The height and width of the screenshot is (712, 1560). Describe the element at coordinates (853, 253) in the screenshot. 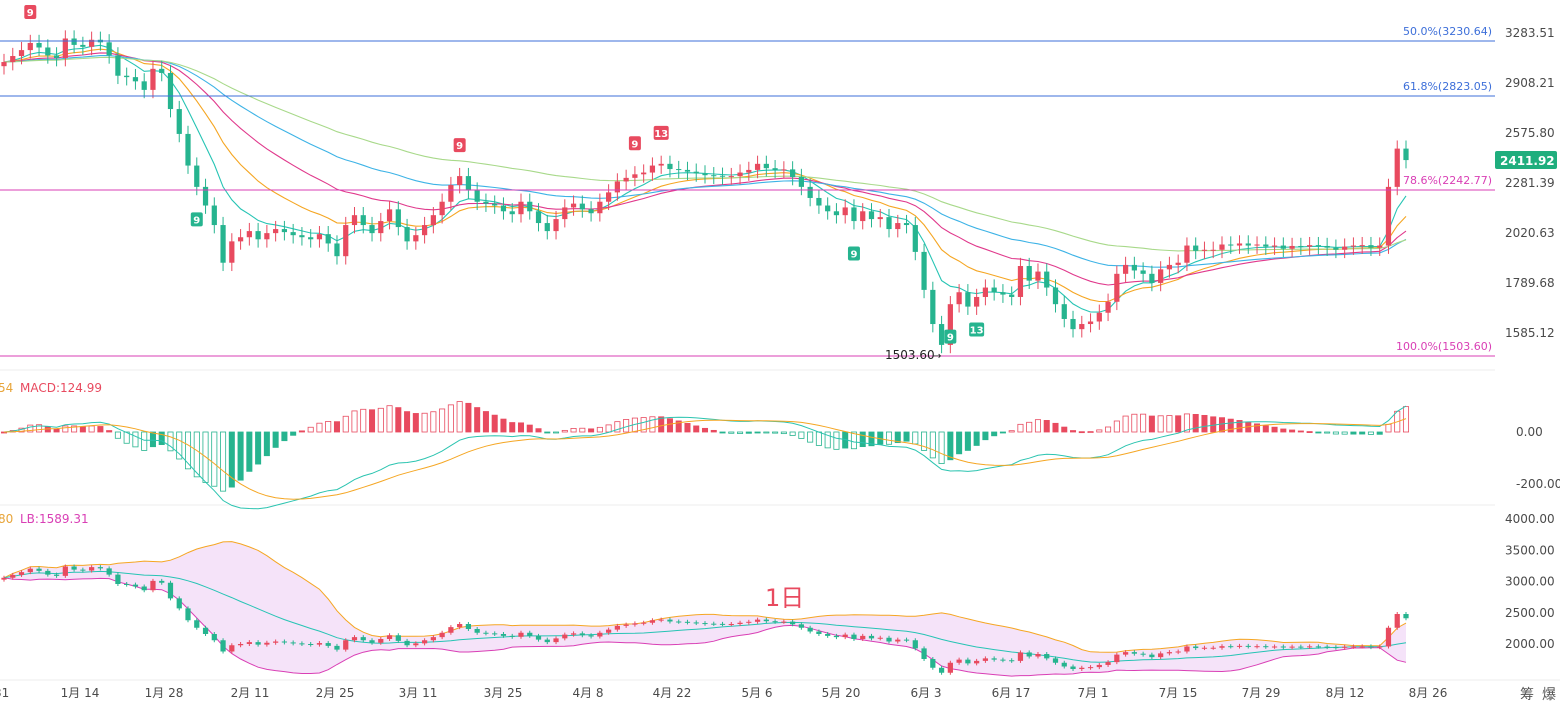

I see `td-marker-box` at that location.